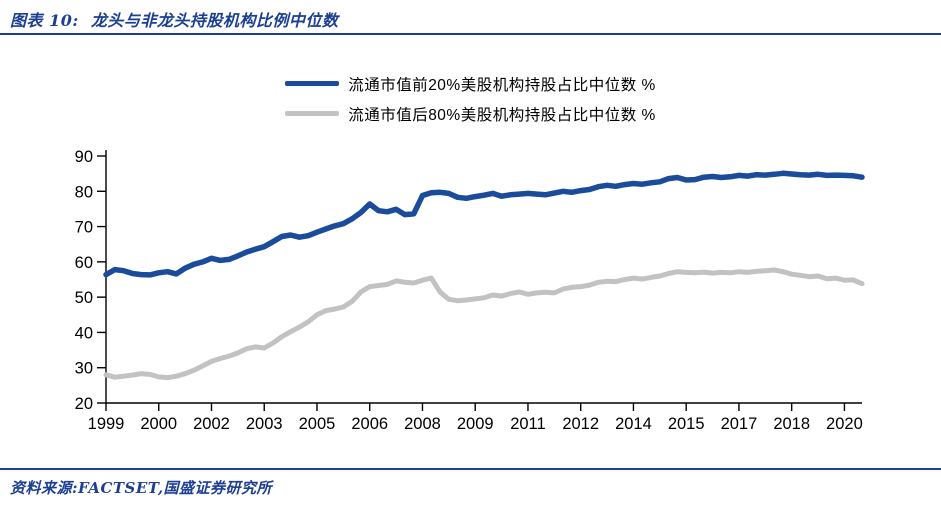  What do you see at coordinates (369, 424) in the screenshot?
I see `x-tick-label: 2006` at bounding box center [369, 424].